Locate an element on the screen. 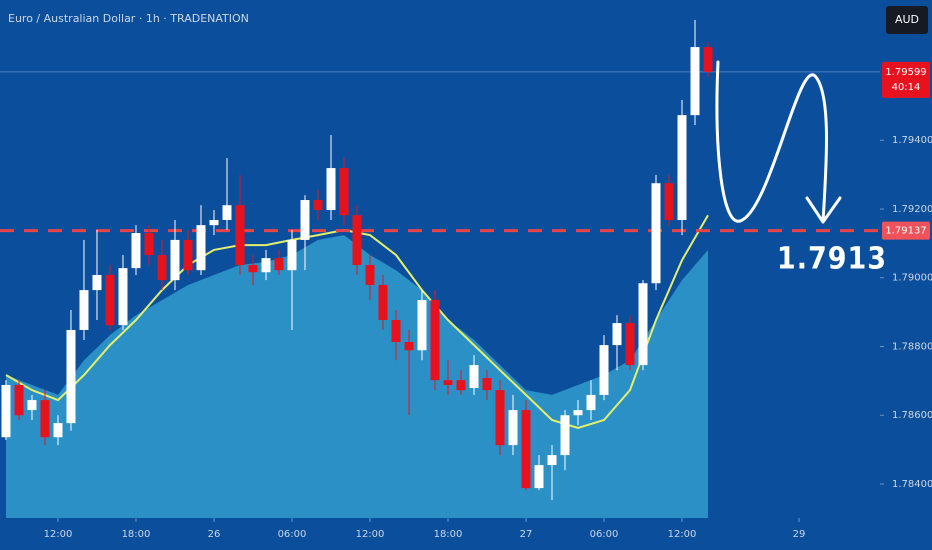 This screenshot has width=932, height=550. y-tick-label: 1.78400 is located at coordinates (912, 484).